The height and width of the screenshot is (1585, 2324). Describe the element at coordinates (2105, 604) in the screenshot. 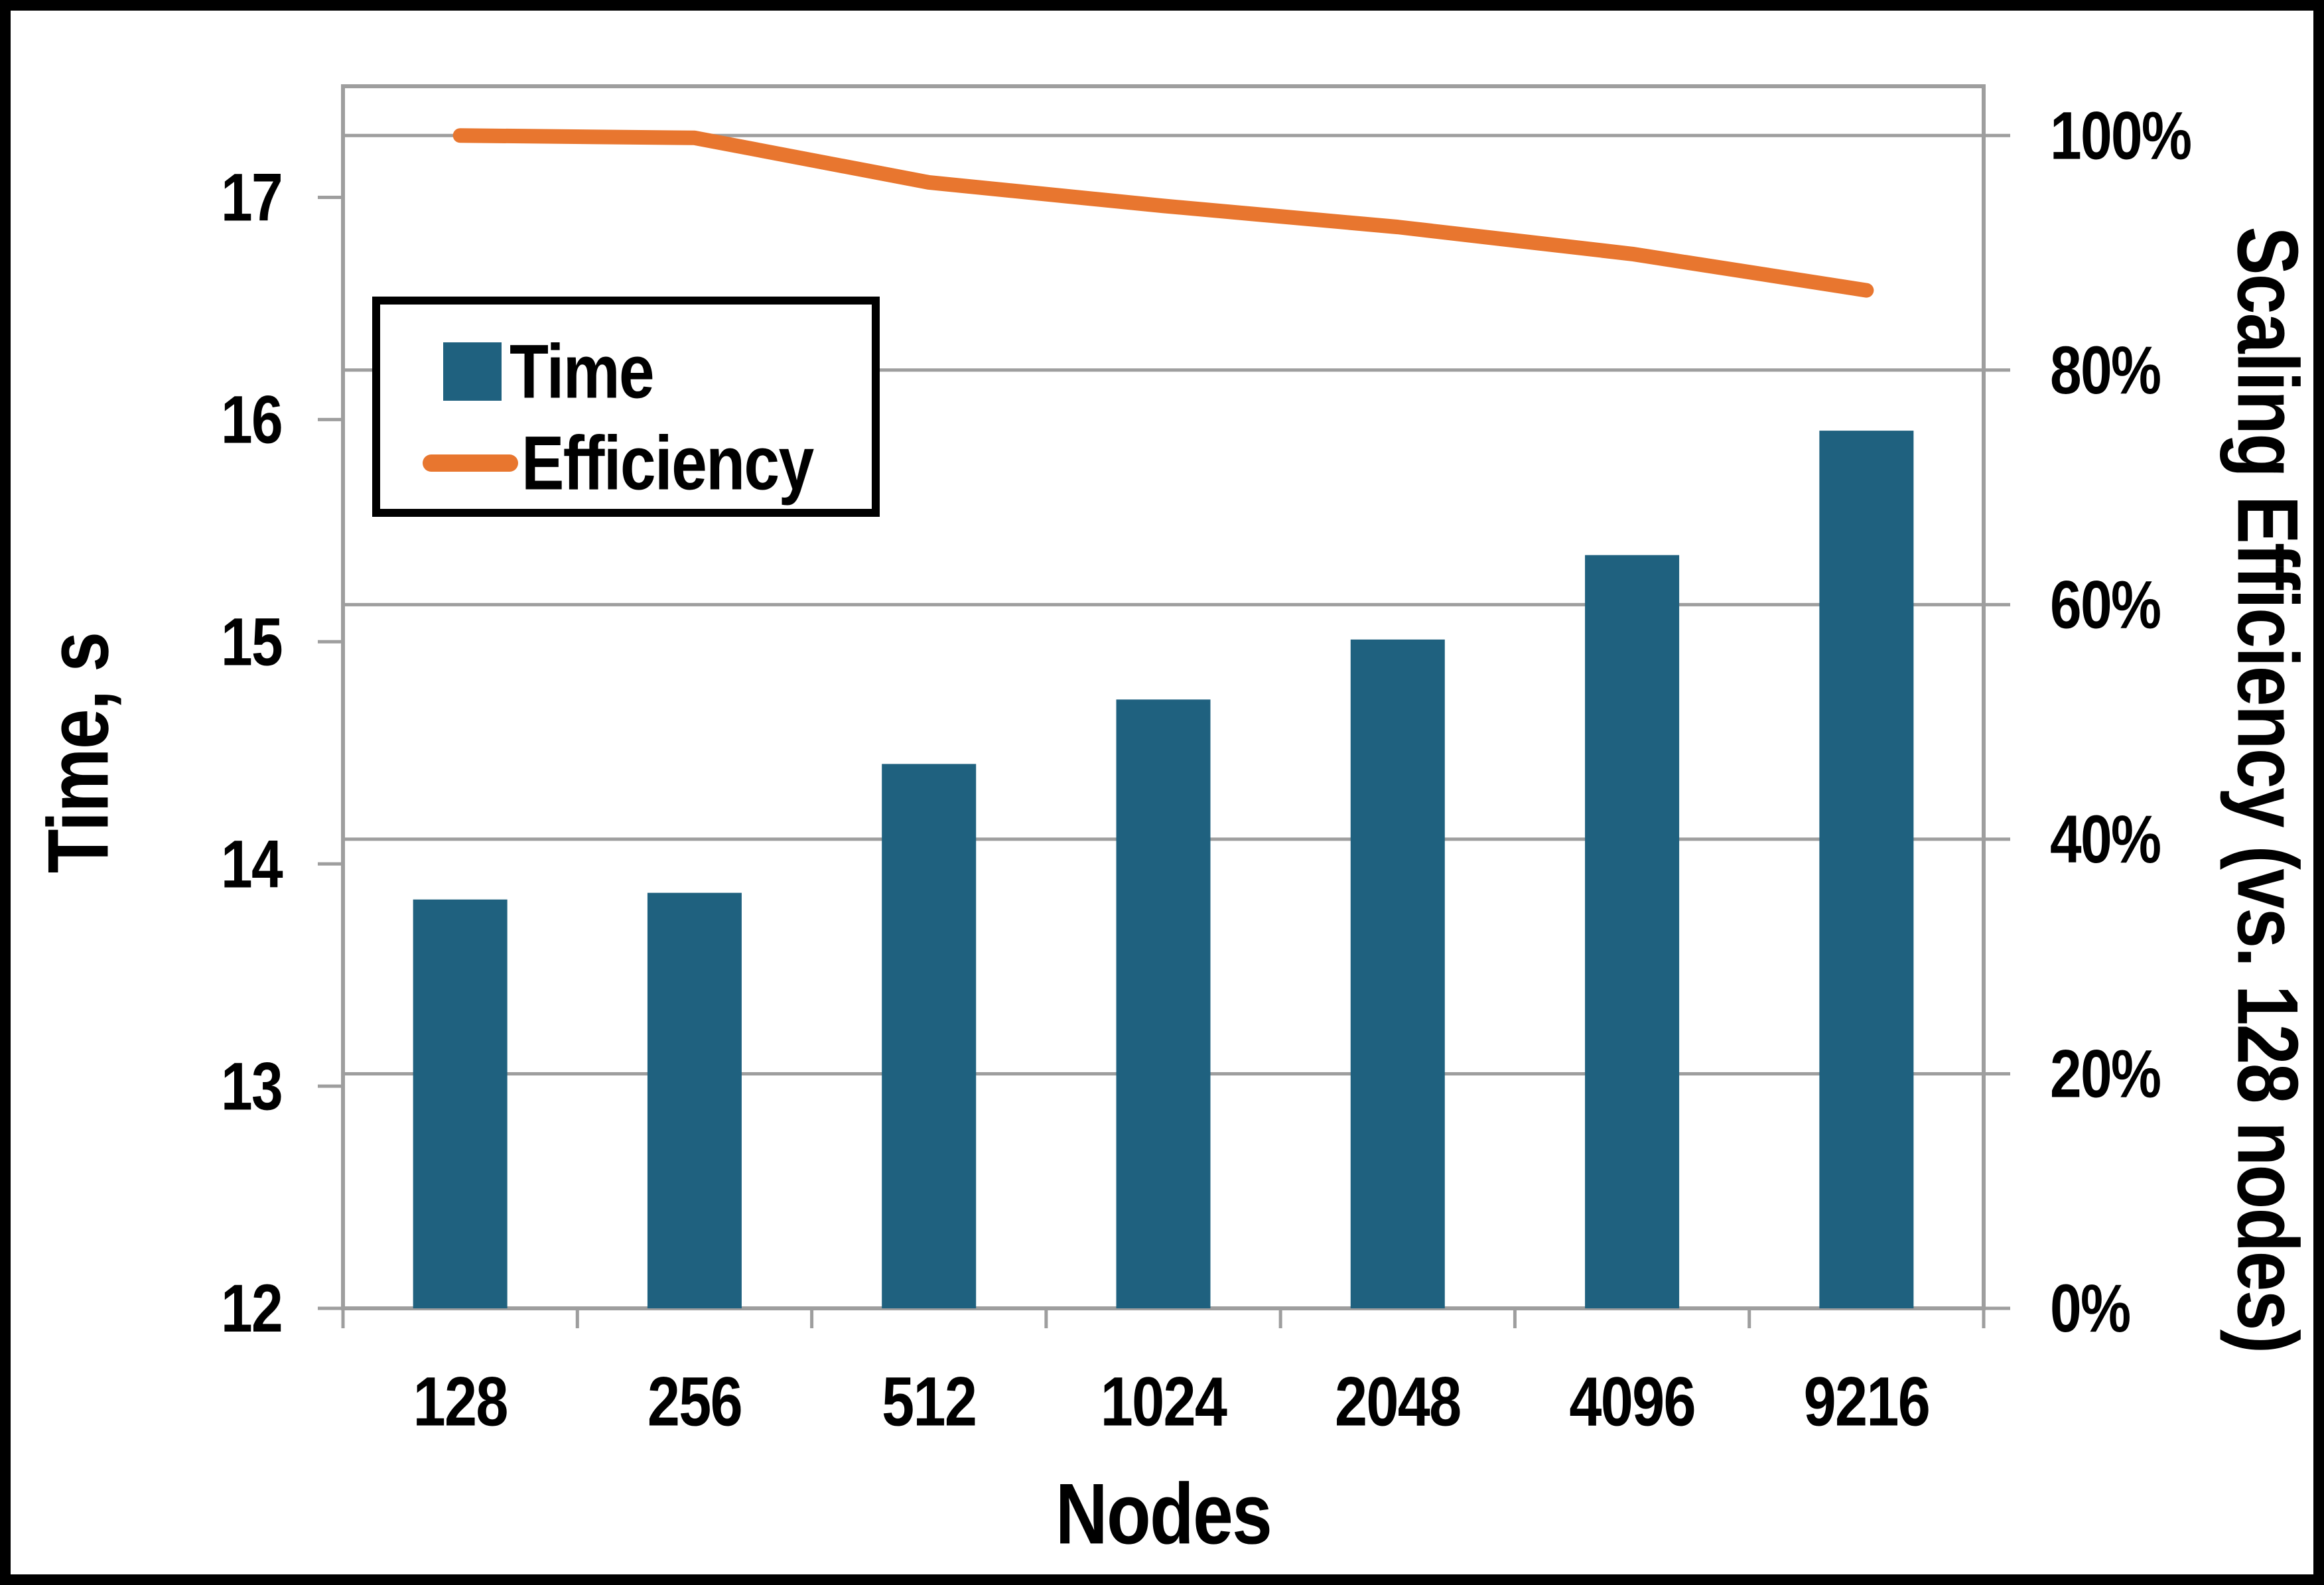

I see `right-axis-label-60%: 60%` at that location.